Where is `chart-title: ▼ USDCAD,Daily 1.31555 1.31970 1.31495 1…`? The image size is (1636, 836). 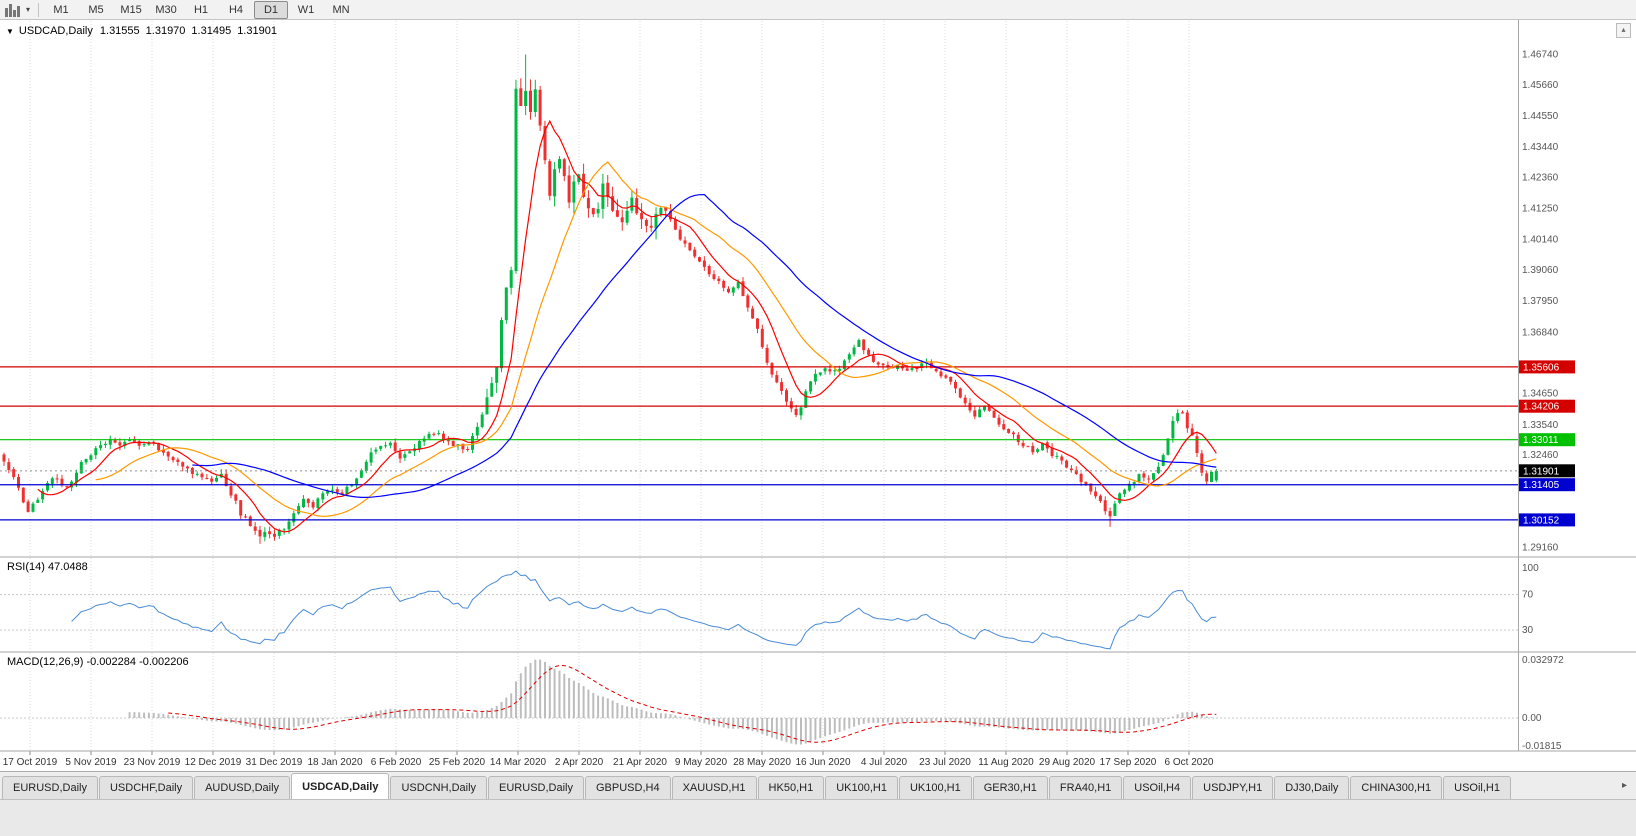
chart-title: ▼ USDCAD,Daily 1.31555 1.31970 1.31495 1… is located at coordinates (144, 31).